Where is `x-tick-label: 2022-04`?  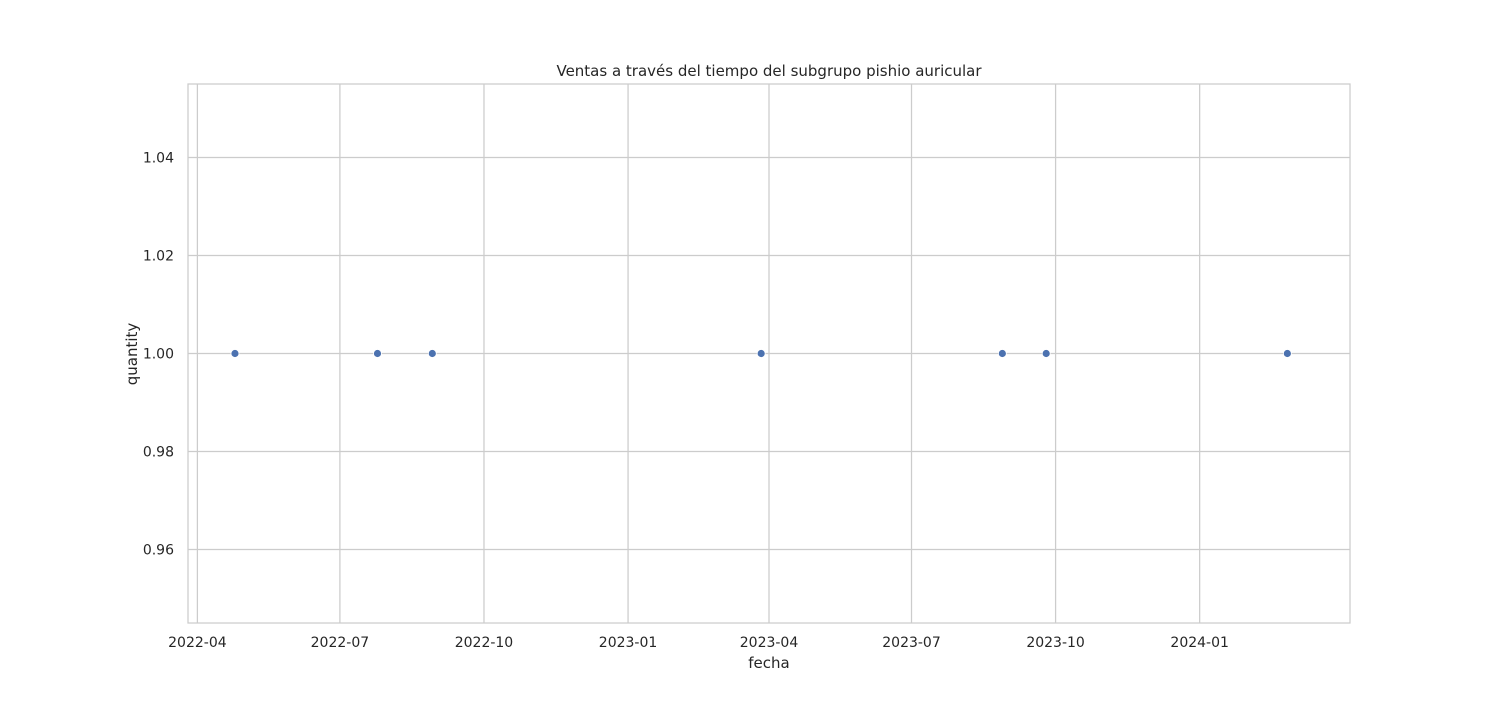
x-tick-label: 2022-04 is located at coordinates (197, 643).